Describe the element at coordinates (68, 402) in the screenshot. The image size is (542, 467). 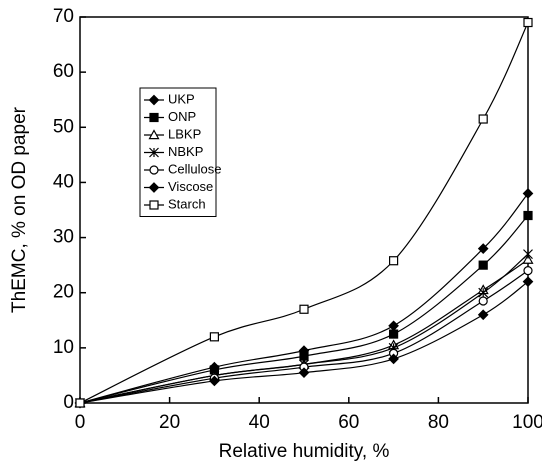
I see `y-tick-label: 0` at that location.